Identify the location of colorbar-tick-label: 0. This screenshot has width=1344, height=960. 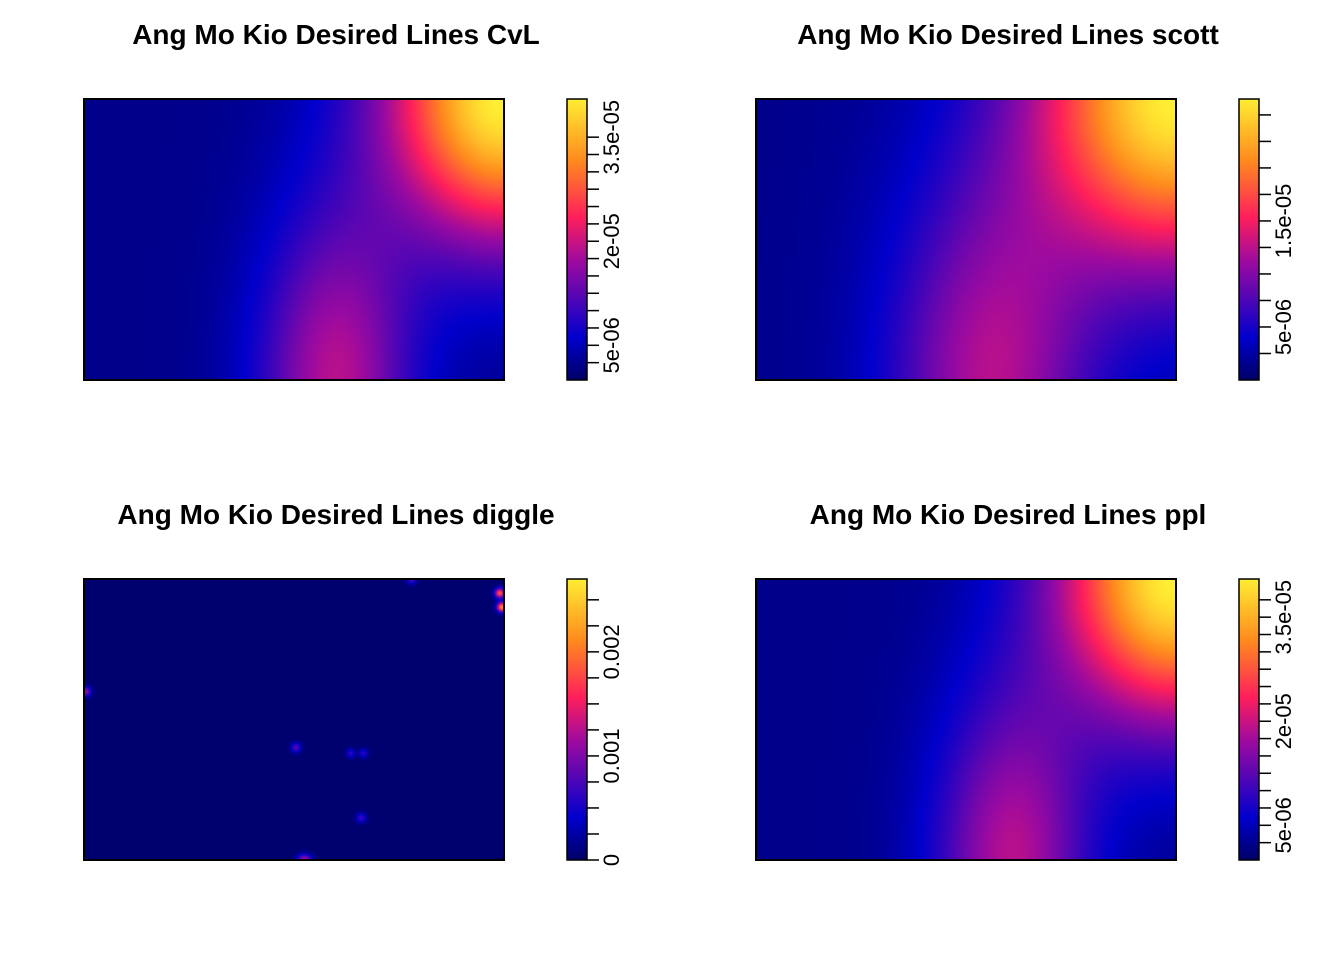
(611, 860).